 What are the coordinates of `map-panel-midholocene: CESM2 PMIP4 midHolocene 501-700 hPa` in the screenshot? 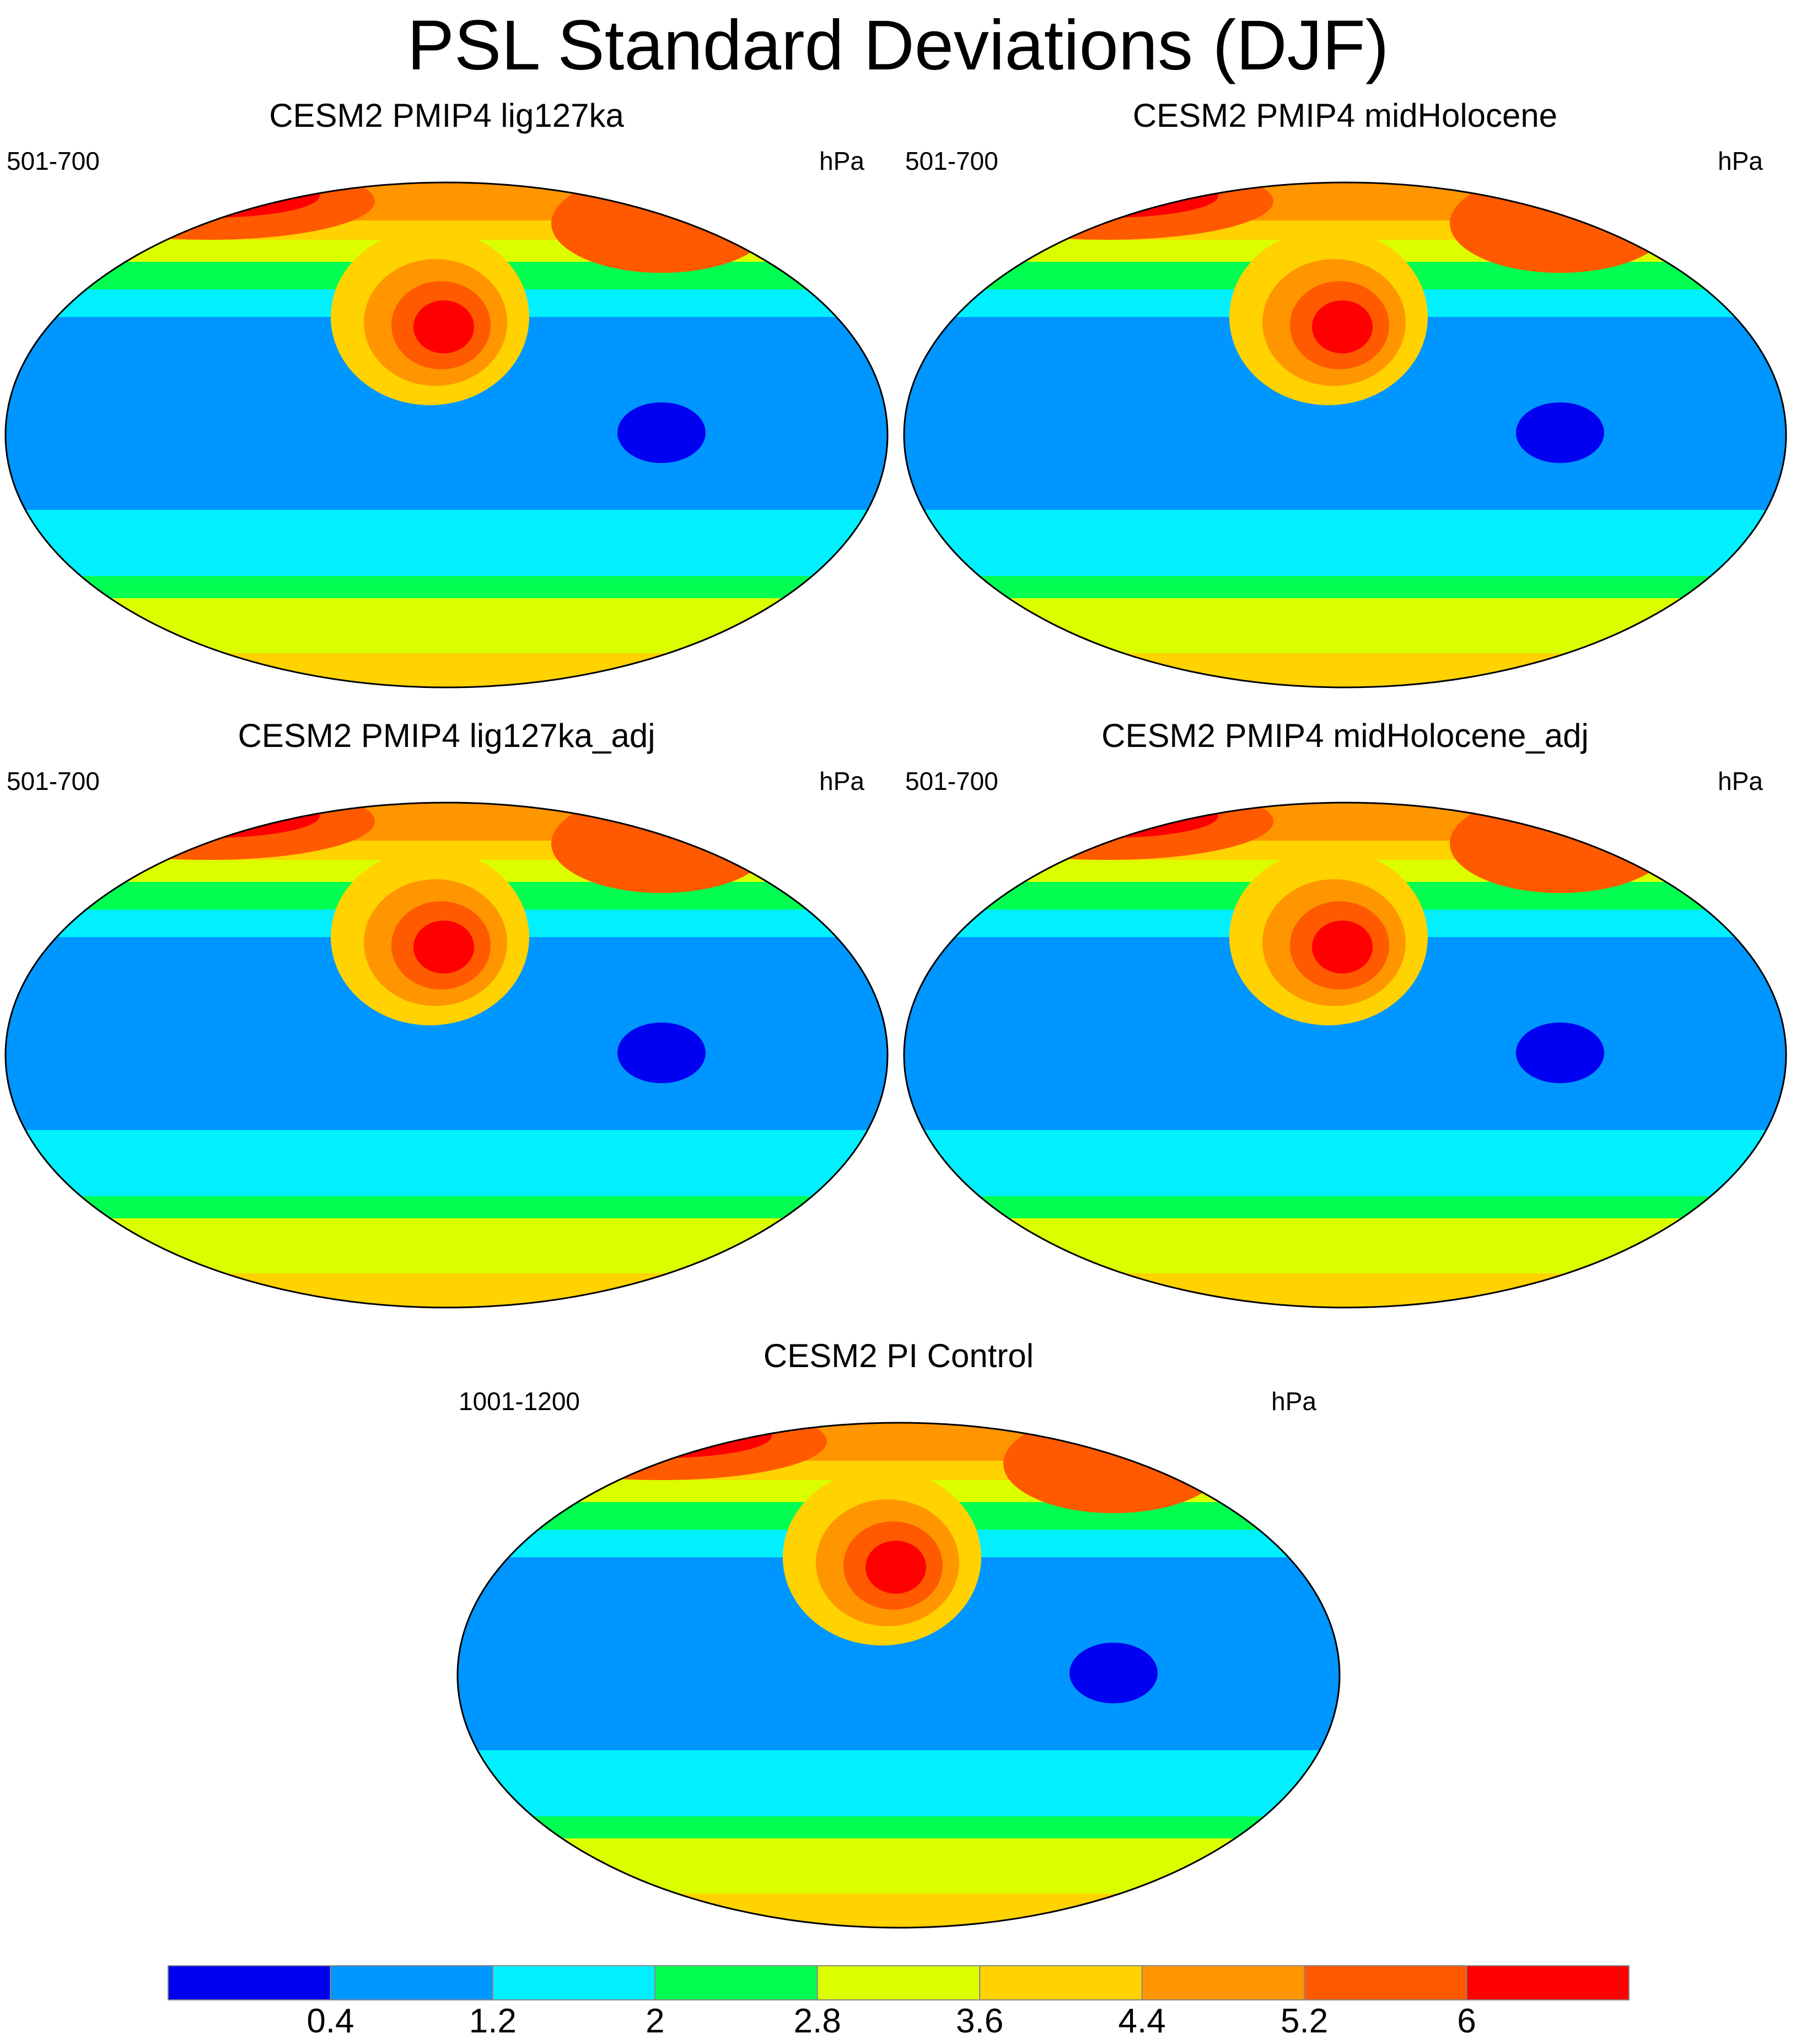 It's located at (1345, 394).